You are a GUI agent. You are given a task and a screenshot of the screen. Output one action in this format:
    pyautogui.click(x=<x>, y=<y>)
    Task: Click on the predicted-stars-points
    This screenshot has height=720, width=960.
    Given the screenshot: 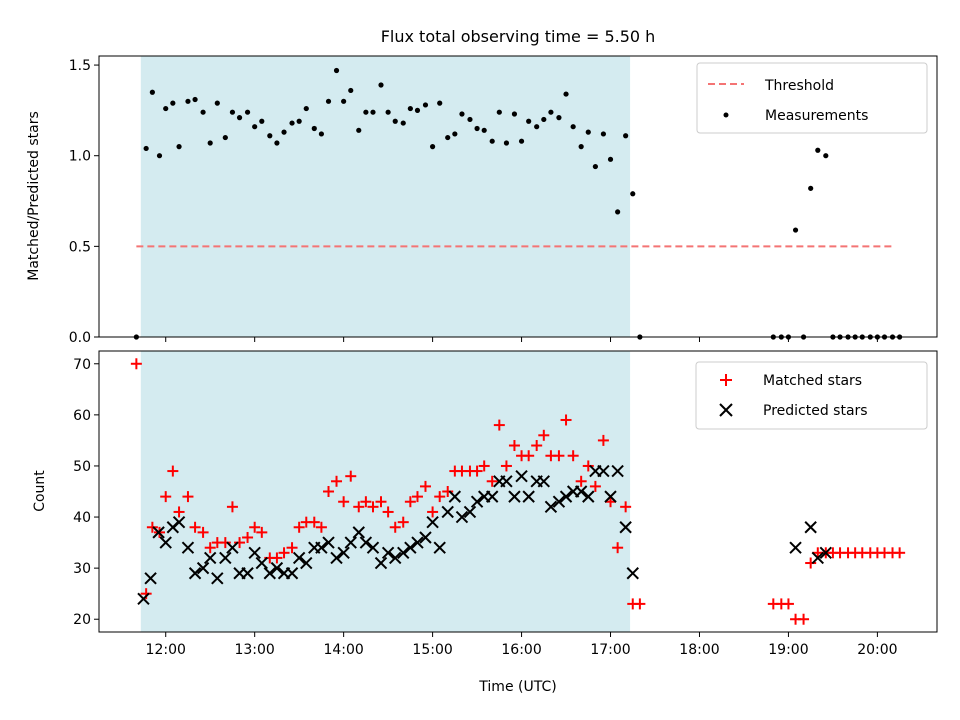 What is the action you would take?
    pyautogui.click(x=485, y=534)
    